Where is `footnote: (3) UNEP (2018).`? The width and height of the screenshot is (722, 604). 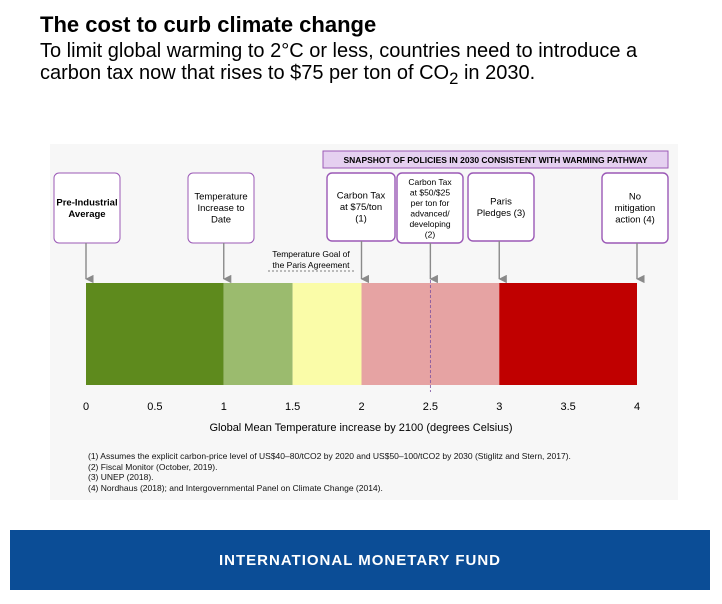 footnote: (3) UNEP (2018). is located at coordinates (121, 477).